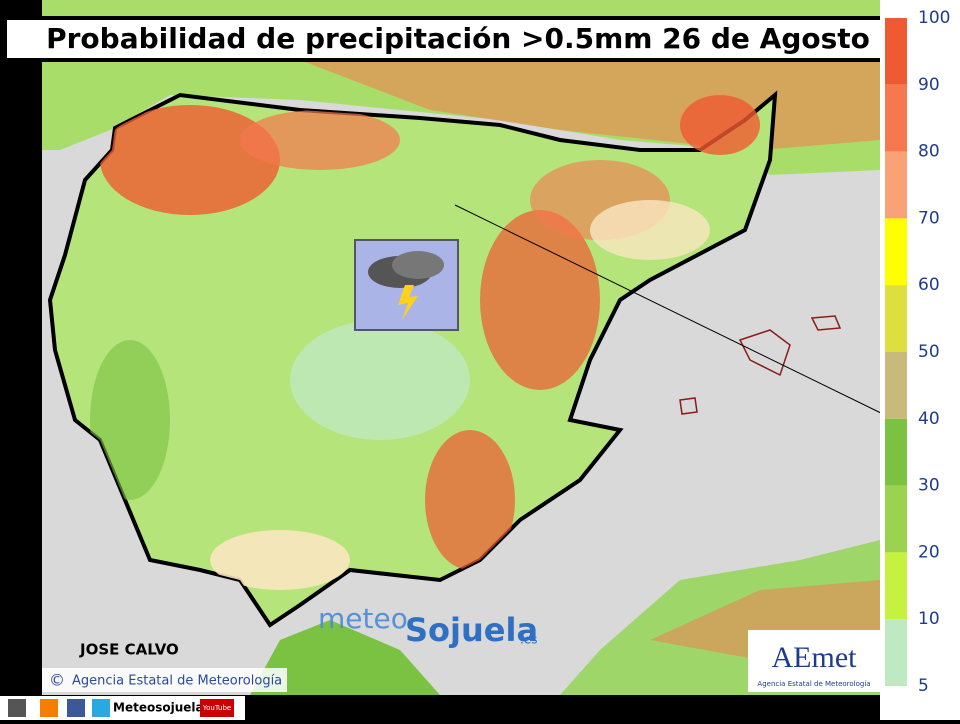 This screenshot has height=724, width=960. Describe the element at coordinates (923, 686) in the screenshot. I see `legend-label: 5` at that location.